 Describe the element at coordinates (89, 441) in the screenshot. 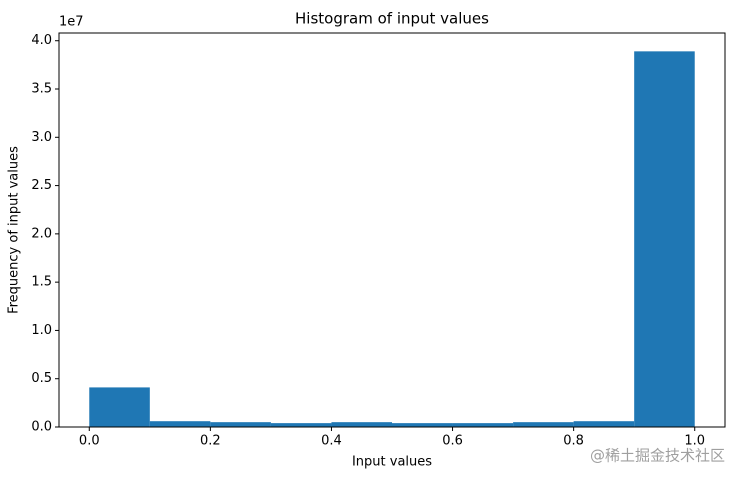

I see `x-tick-label: 0.0` at that location.